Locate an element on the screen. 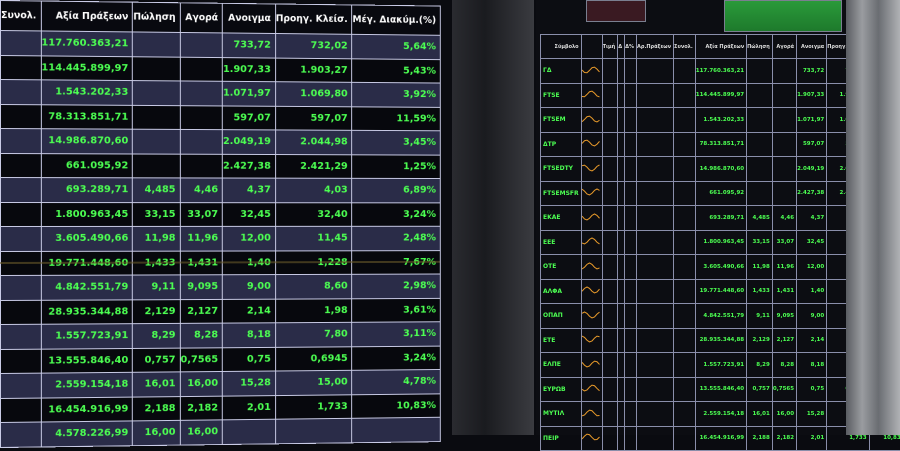 The height and width of the screenshot is (451, 900). table-cell: 1.557.723,91 is located at coordinates (87, 336).